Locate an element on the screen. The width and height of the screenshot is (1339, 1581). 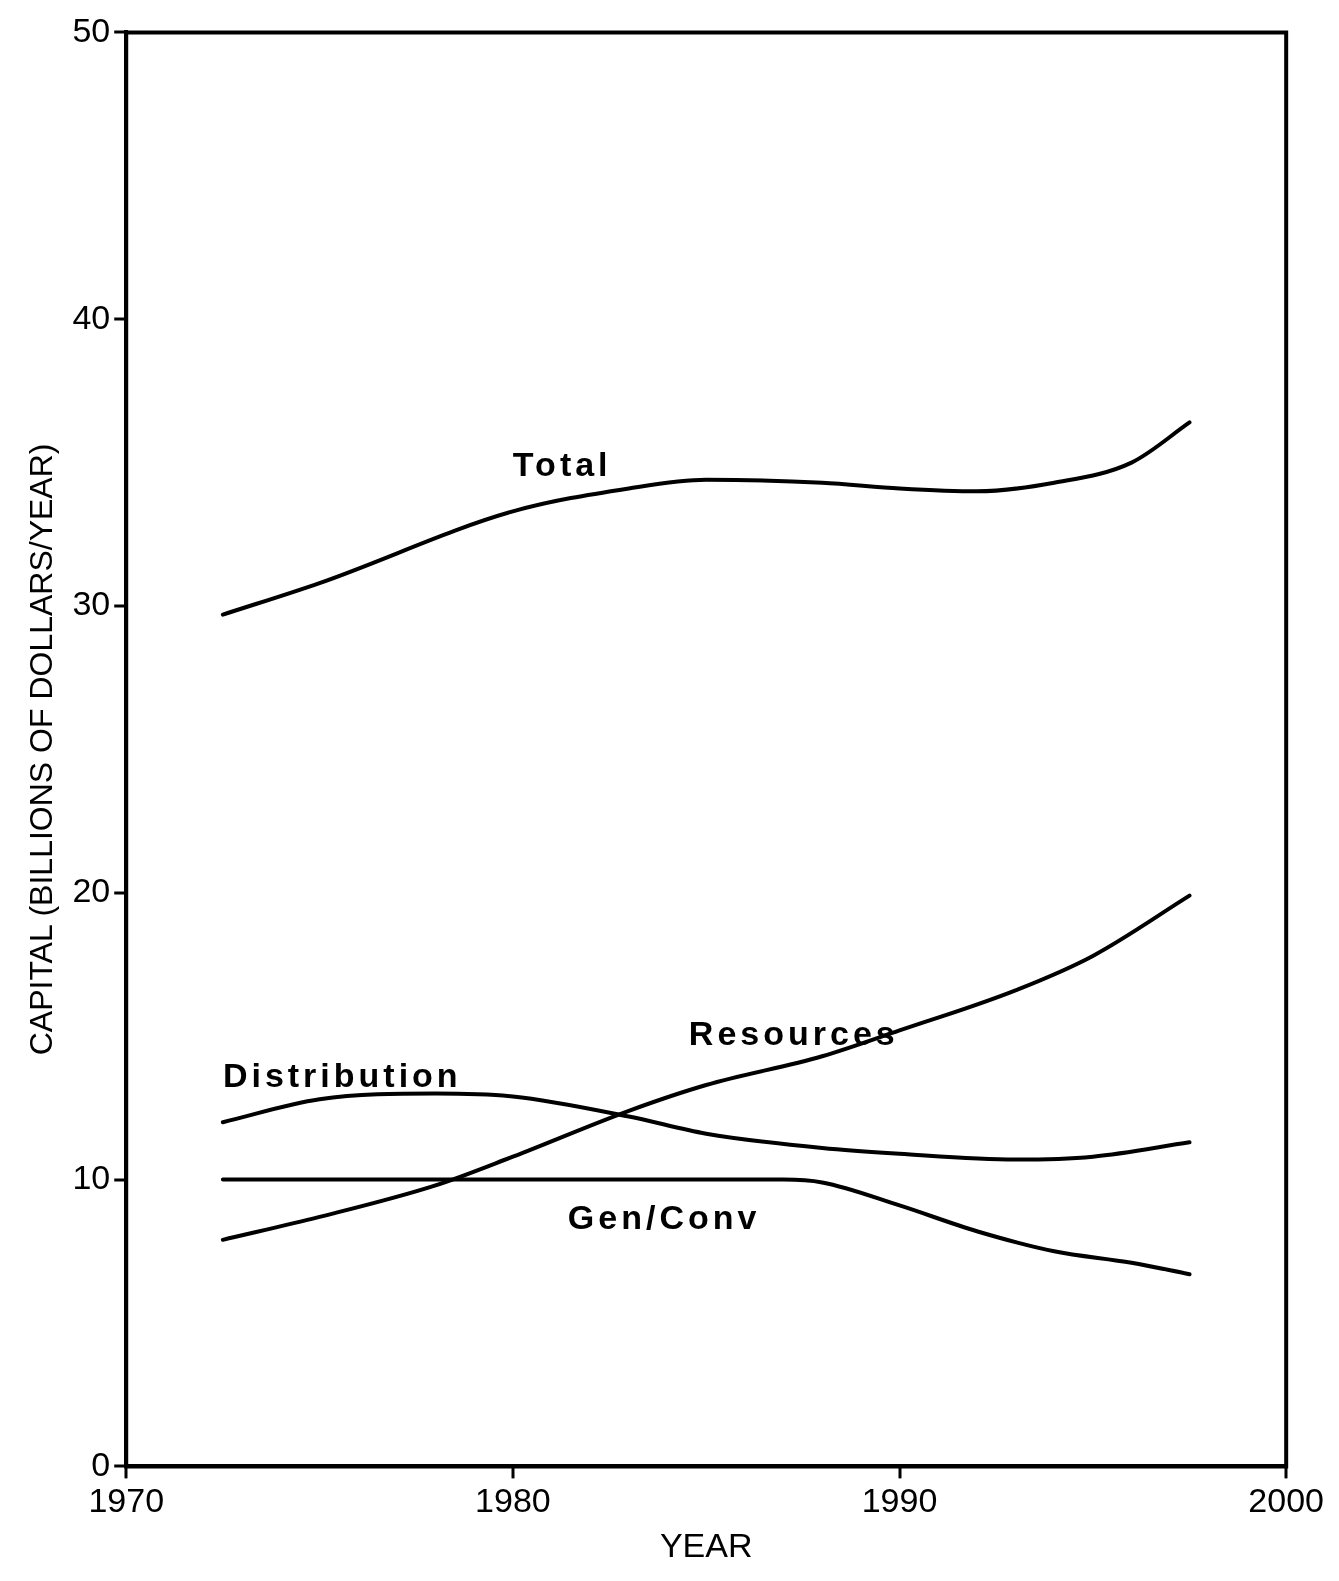
series-label: Resources is located at coordinates (793, 1033).